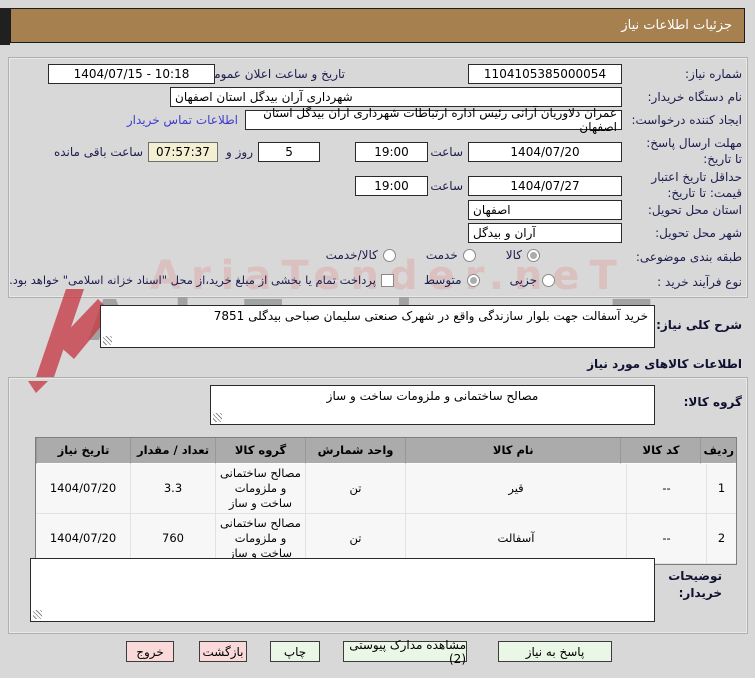 This screenshot has height=678, width=755. What do you see at coordinates (513, 451) in the screenshot?
I see `table-header-cell: نام کالا` at bounding box center [513, 451].